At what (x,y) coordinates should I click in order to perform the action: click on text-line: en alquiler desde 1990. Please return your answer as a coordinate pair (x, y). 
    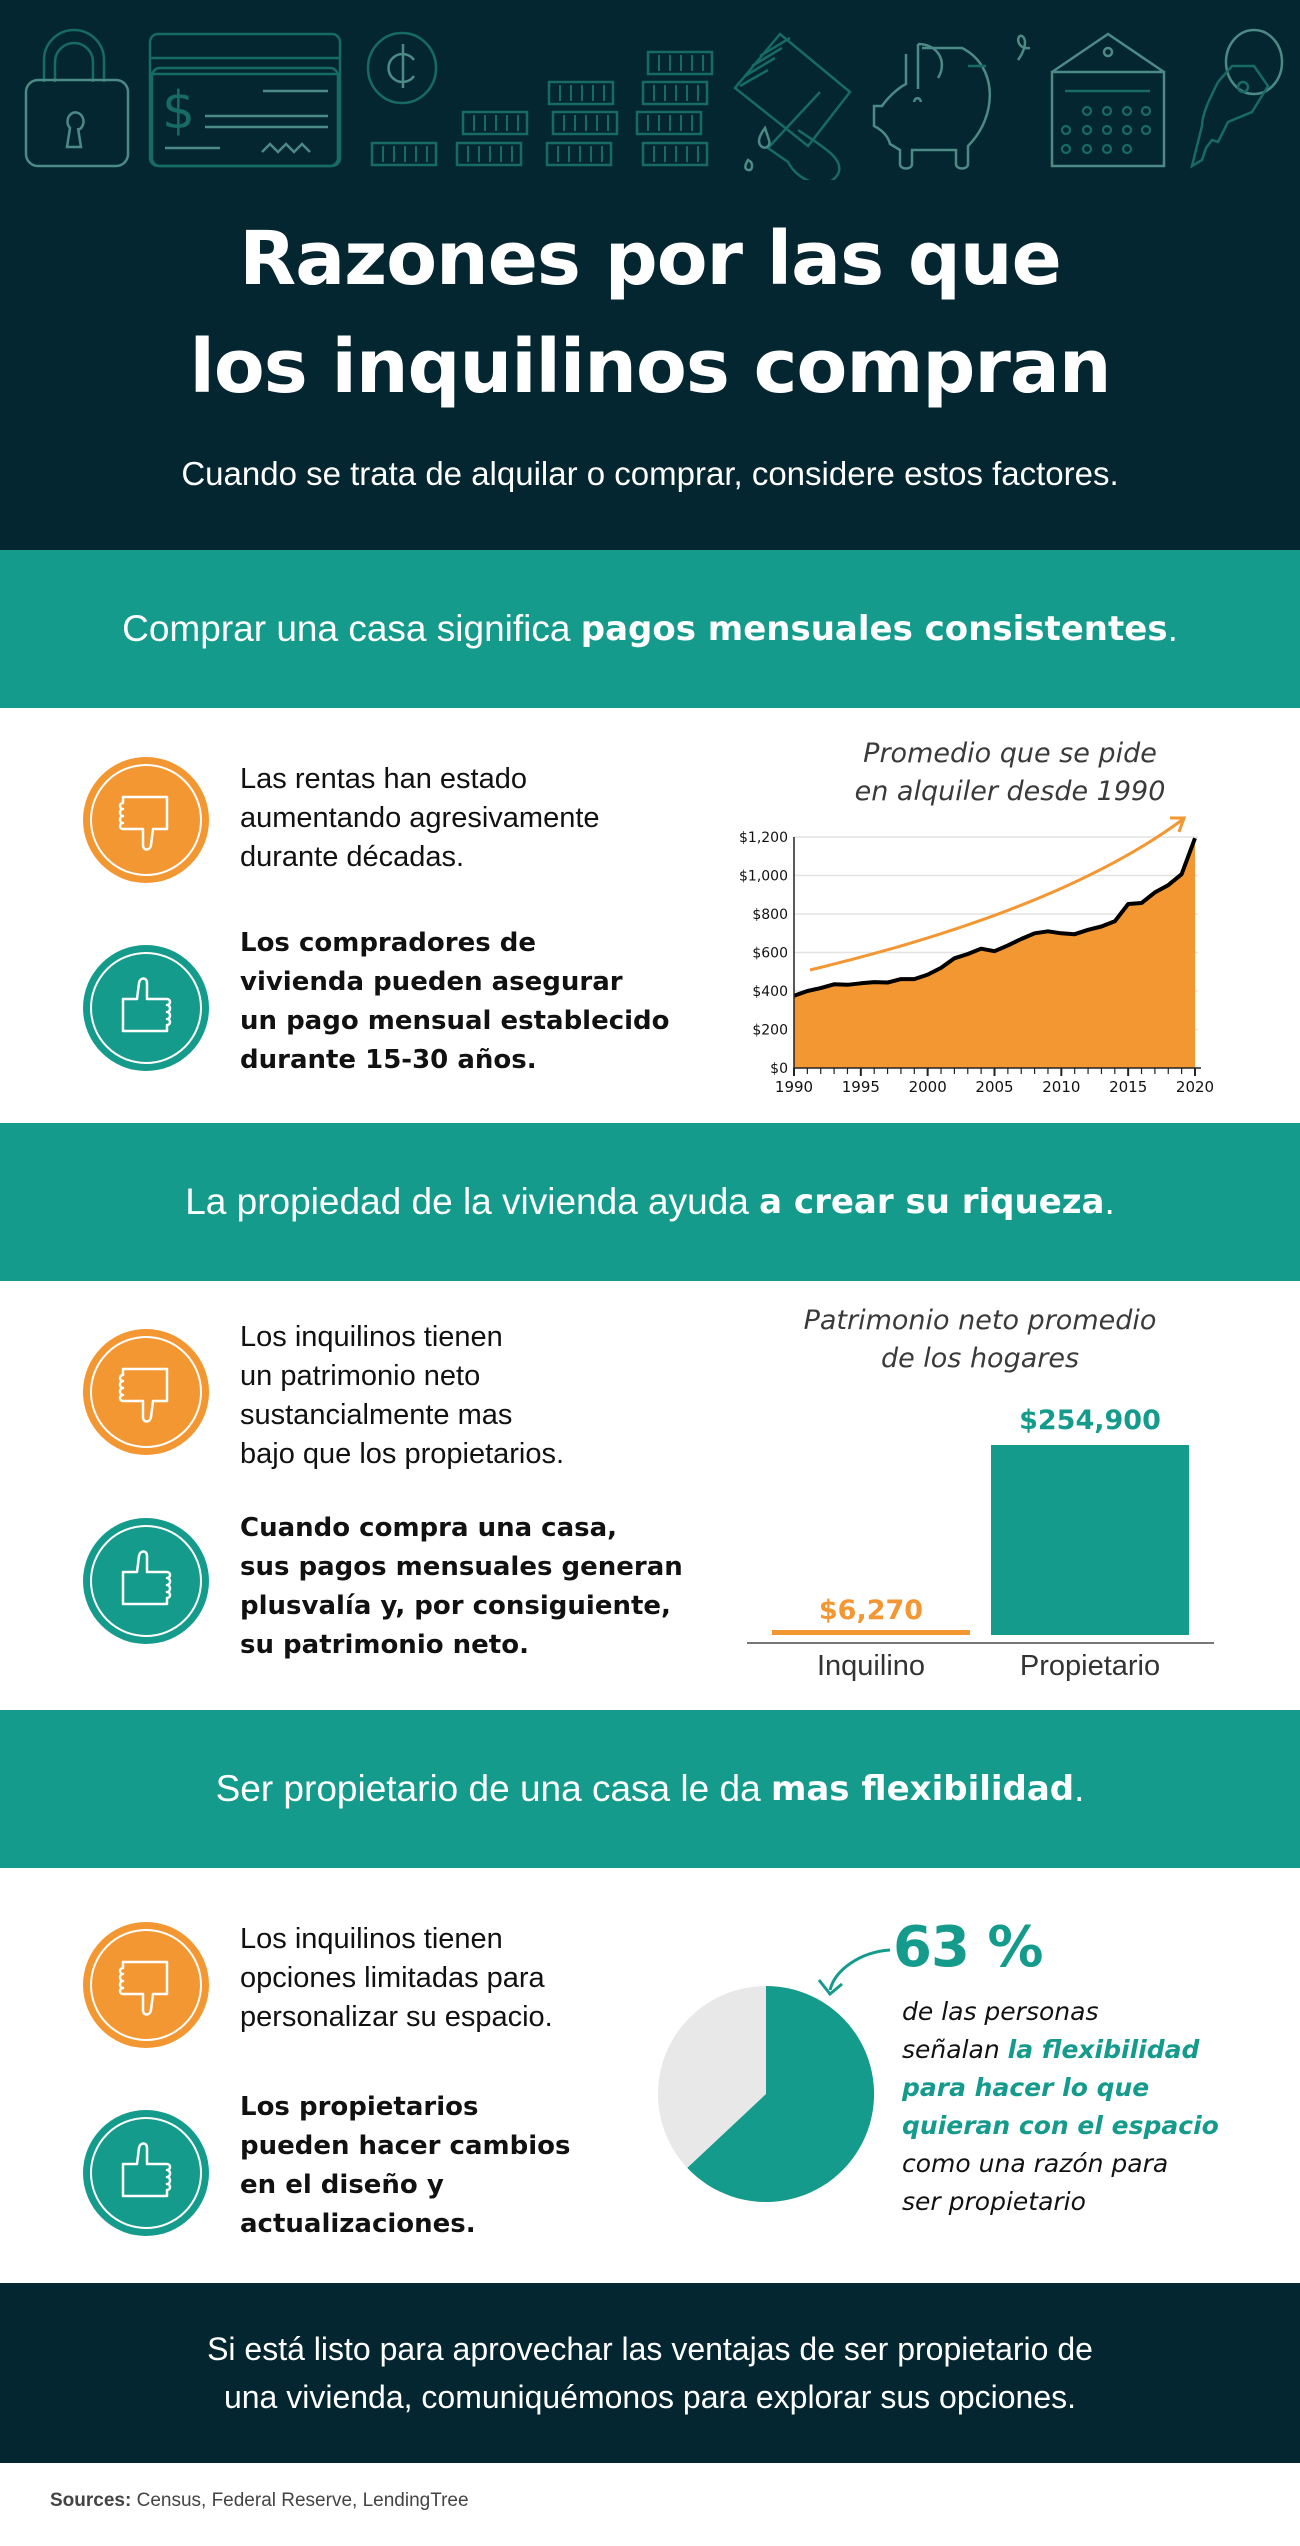
    Looking at the image, I should click on (1010, 791).